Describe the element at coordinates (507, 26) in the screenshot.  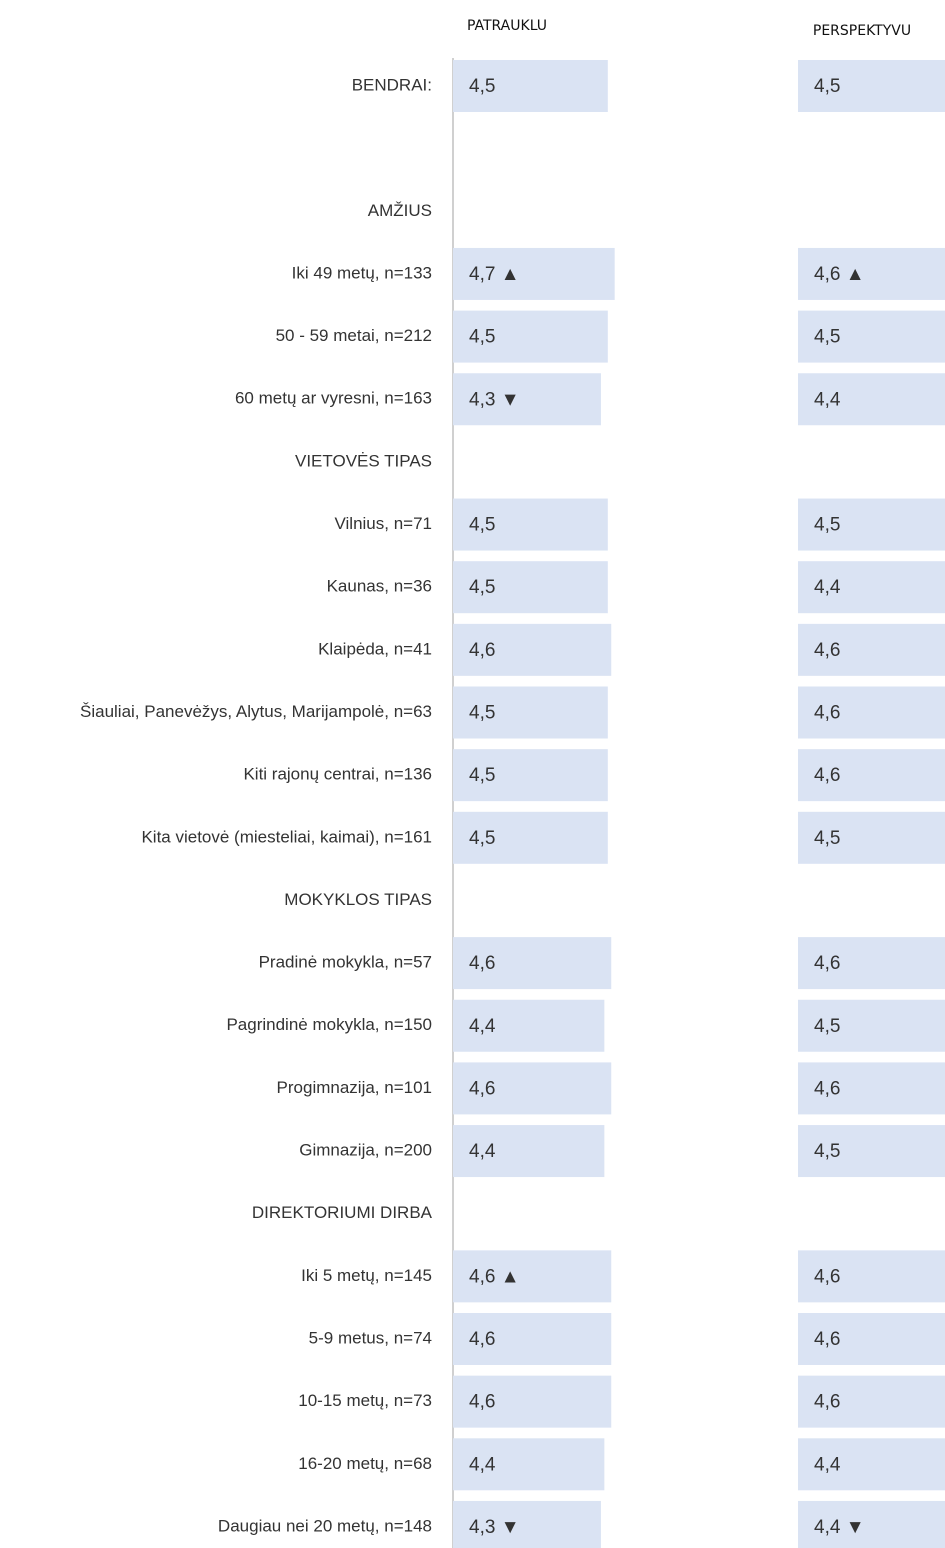
I see `series-header: PATRAUKLU` at that location.